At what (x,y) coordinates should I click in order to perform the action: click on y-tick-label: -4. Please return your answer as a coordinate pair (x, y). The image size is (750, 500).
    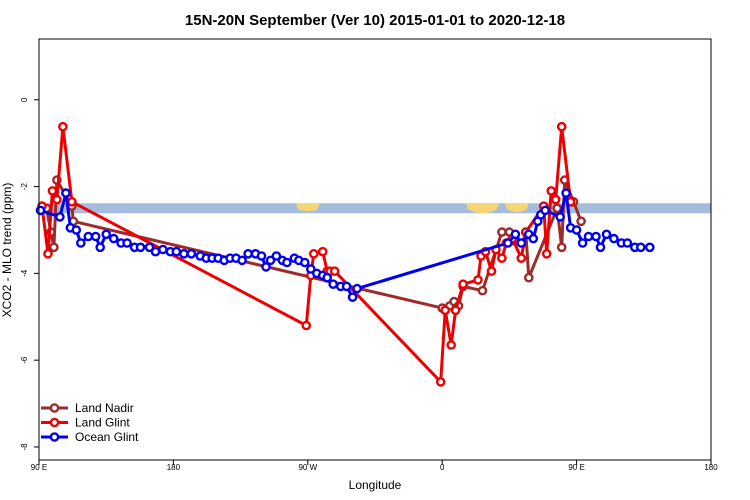
    Looking at the image, I should click on (24, 273).